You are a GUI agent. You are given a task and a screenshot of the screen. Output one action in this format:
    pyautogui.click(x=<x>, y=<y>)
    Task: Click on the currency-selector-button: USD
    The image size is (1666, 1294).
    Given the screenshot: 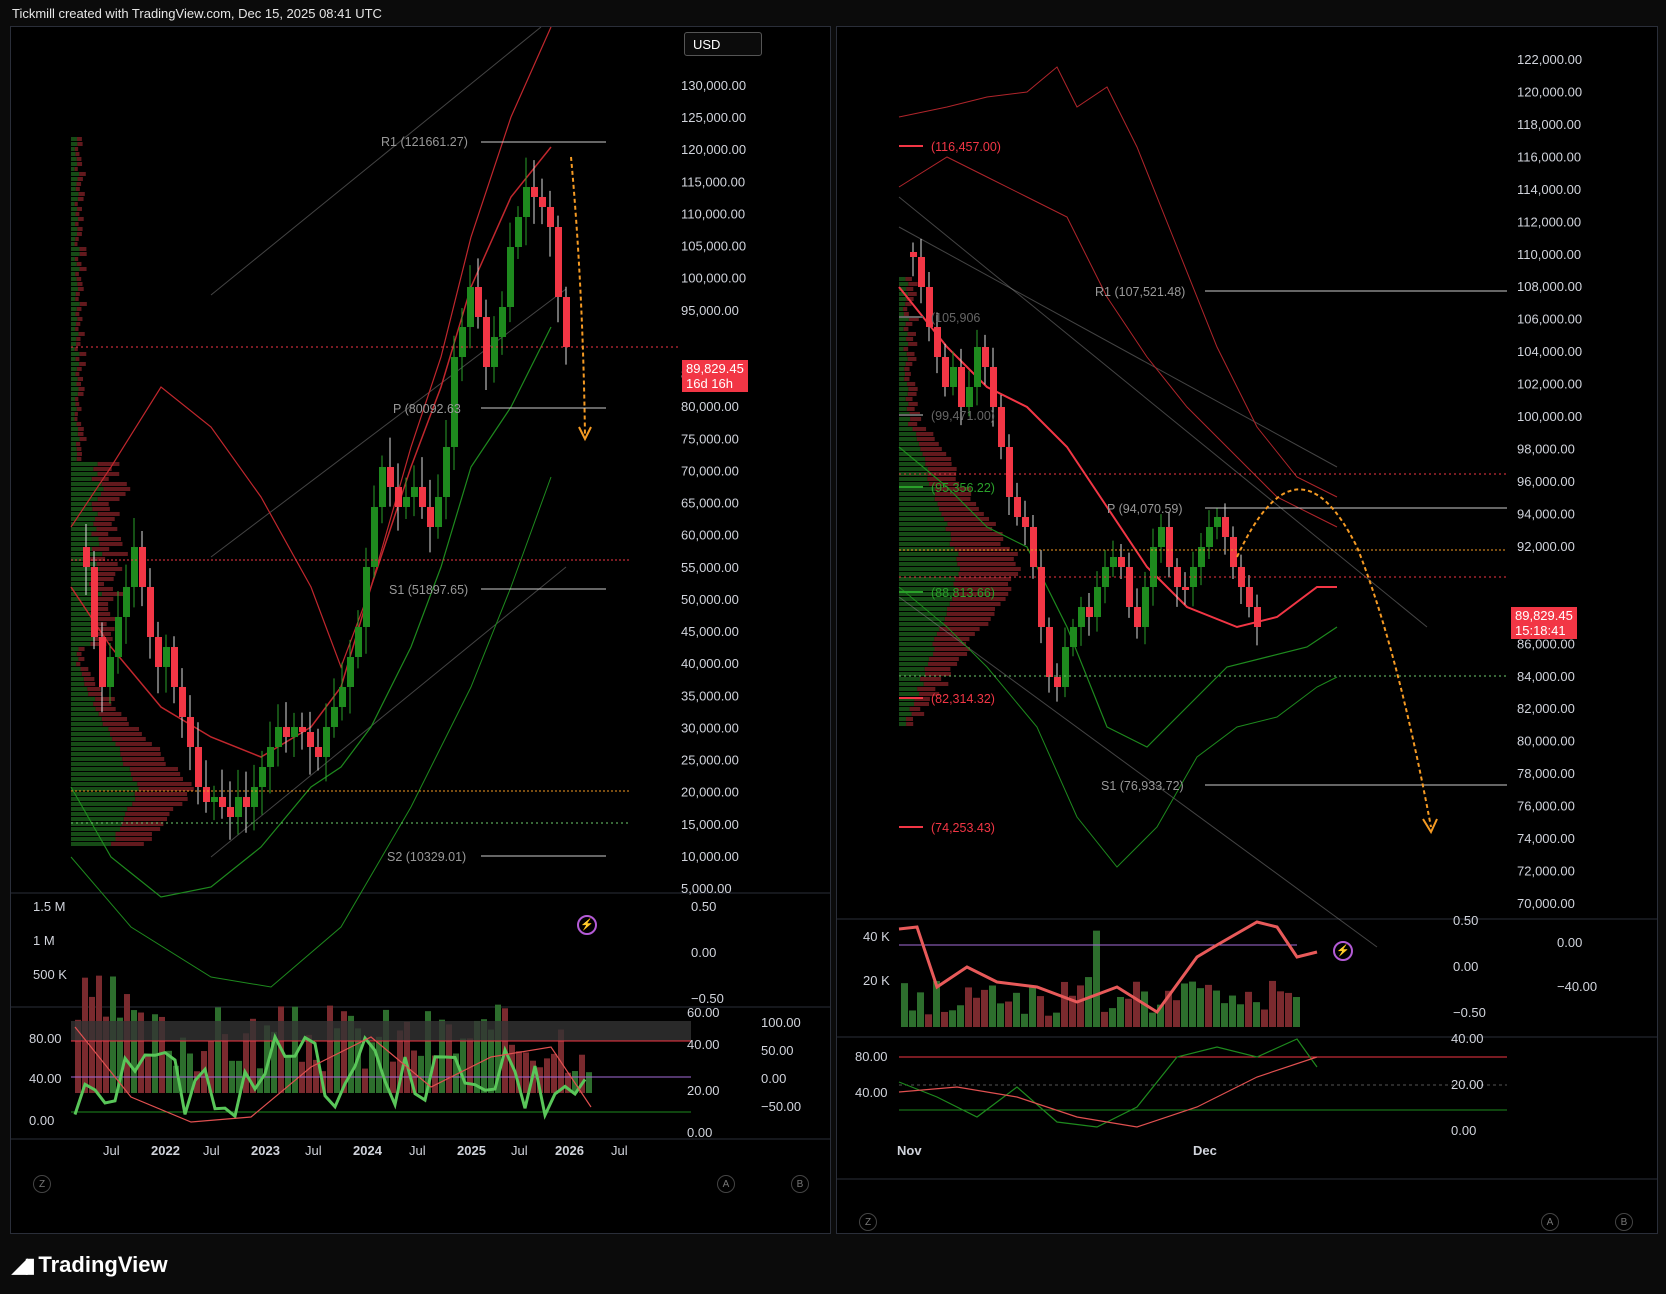 What is the action you would take?
    pyautogui.click(x=723, y=44)
    